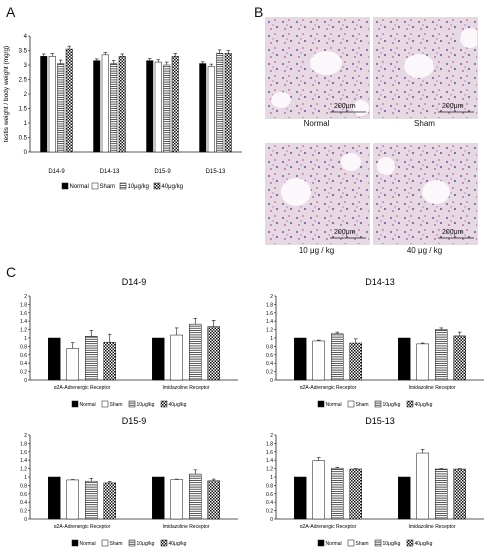  What do you see at coordinates (316, 250) in the screenshot?
I see `micrograph-caption: 10 μg / kg` at bounding box center [316, 250].